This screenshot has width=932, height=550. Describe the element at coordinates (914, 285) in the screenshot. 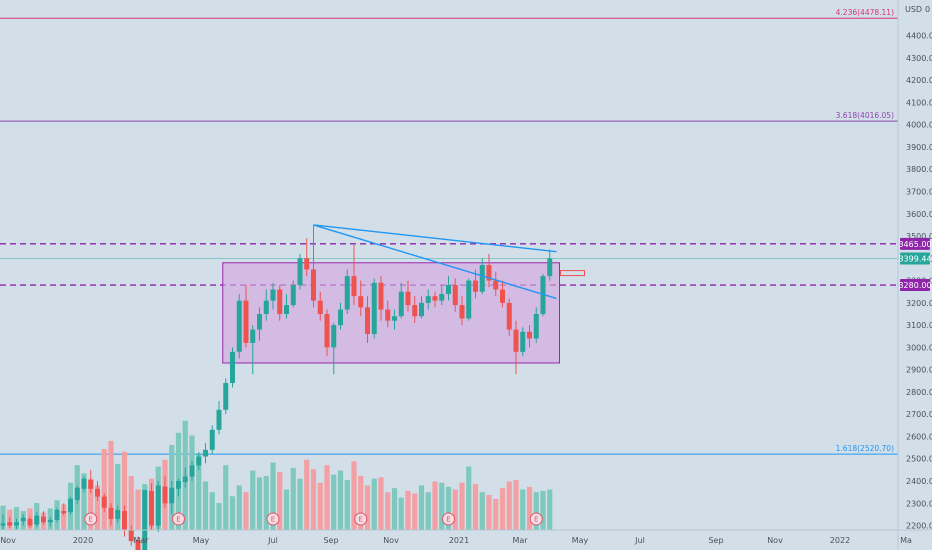

I see `level-tag-text: 3280.00` at that location.